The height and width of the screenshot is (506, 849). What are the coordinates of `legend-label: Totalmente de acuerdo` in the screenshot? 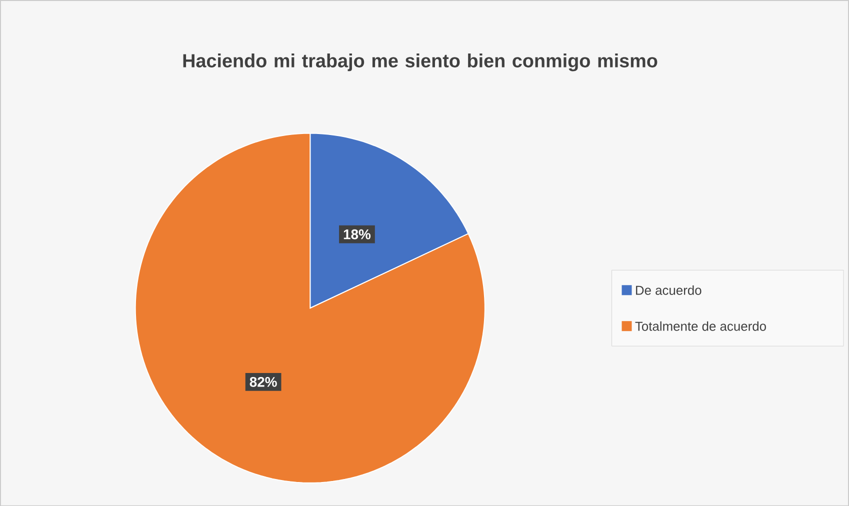 It's located at (700, 326).